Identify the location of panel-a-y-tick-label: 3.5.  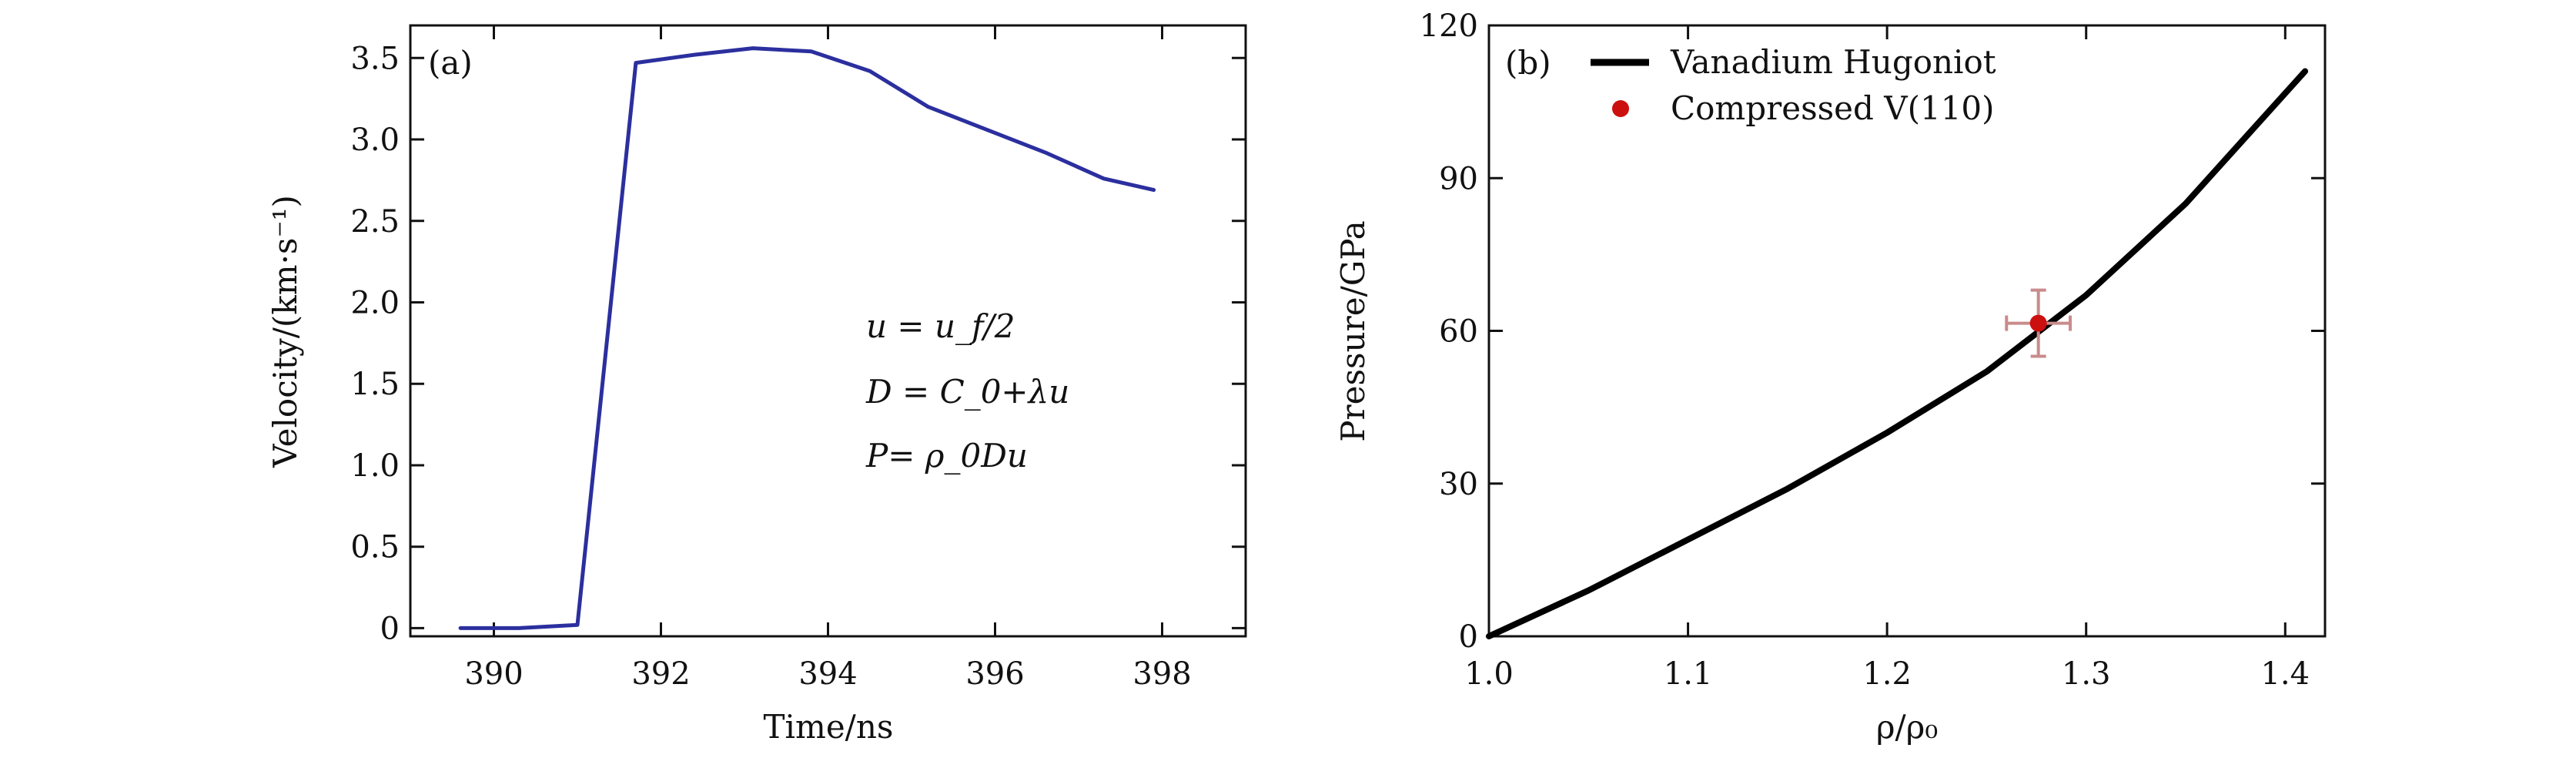
(375, 59).